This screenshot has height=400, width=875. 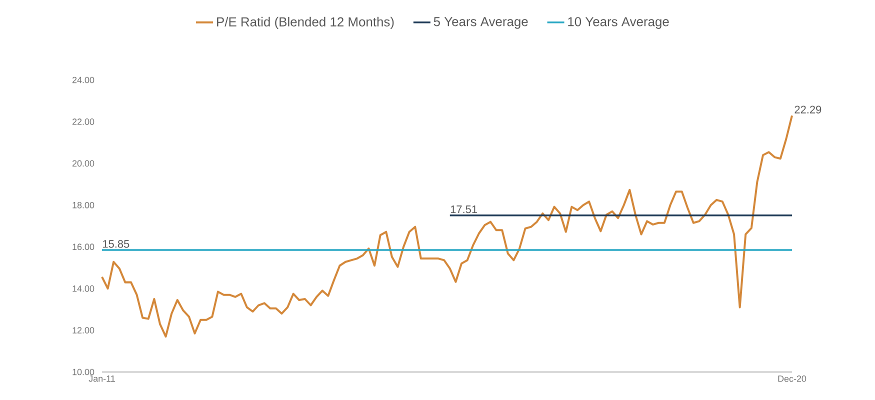 What do you see at coordinates (481, 23) in the screenshot?
I see `legend-label: 5 Years Average` at bounding box center [481, 23].